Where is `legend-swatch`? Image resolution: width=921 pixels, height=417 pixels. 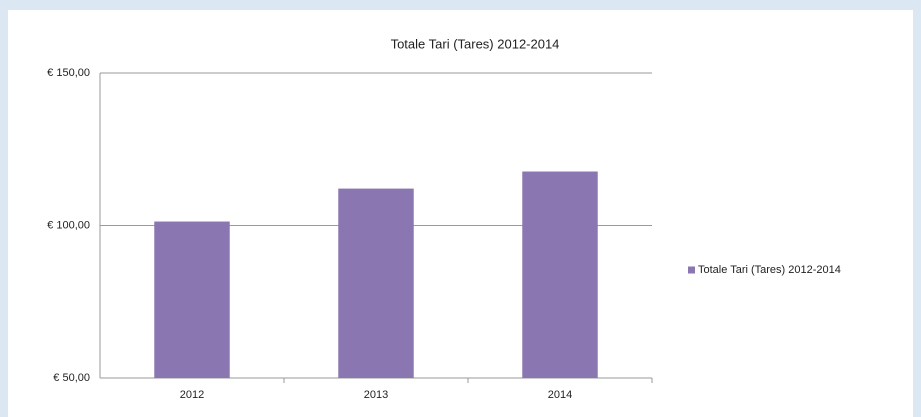 legend-swatch is located at coordinates (691, 270).